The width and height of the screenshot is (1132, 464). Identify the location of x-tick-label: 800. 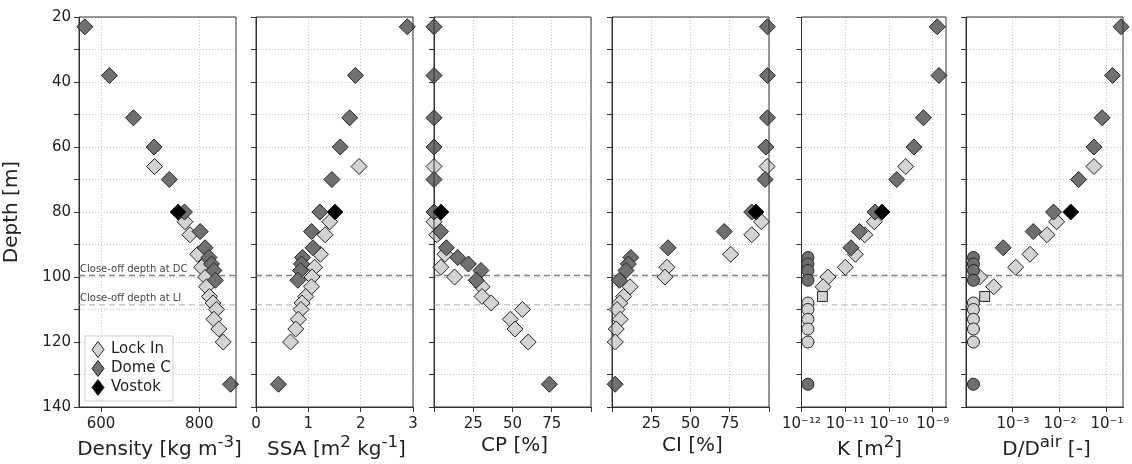
(199, 422).